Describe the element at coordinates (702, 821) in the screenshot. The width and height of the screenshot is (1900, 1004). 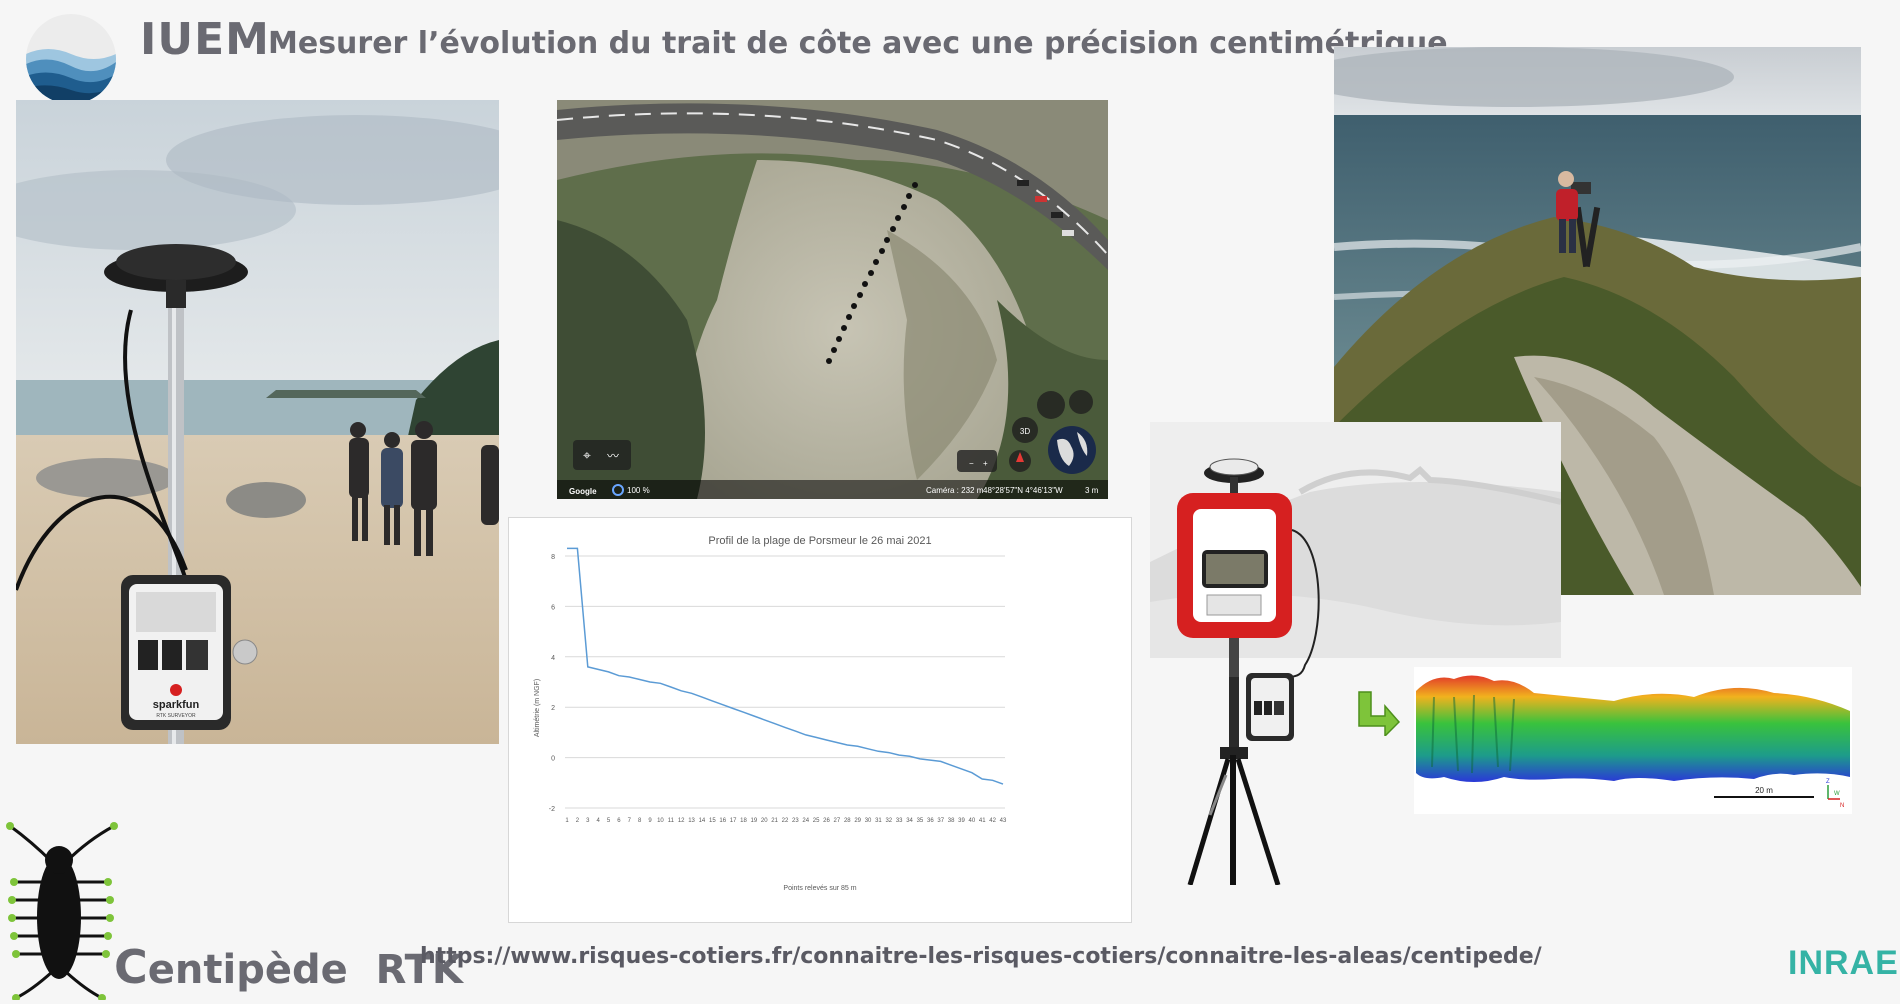
I see `x-tick-label: 14` at that location.